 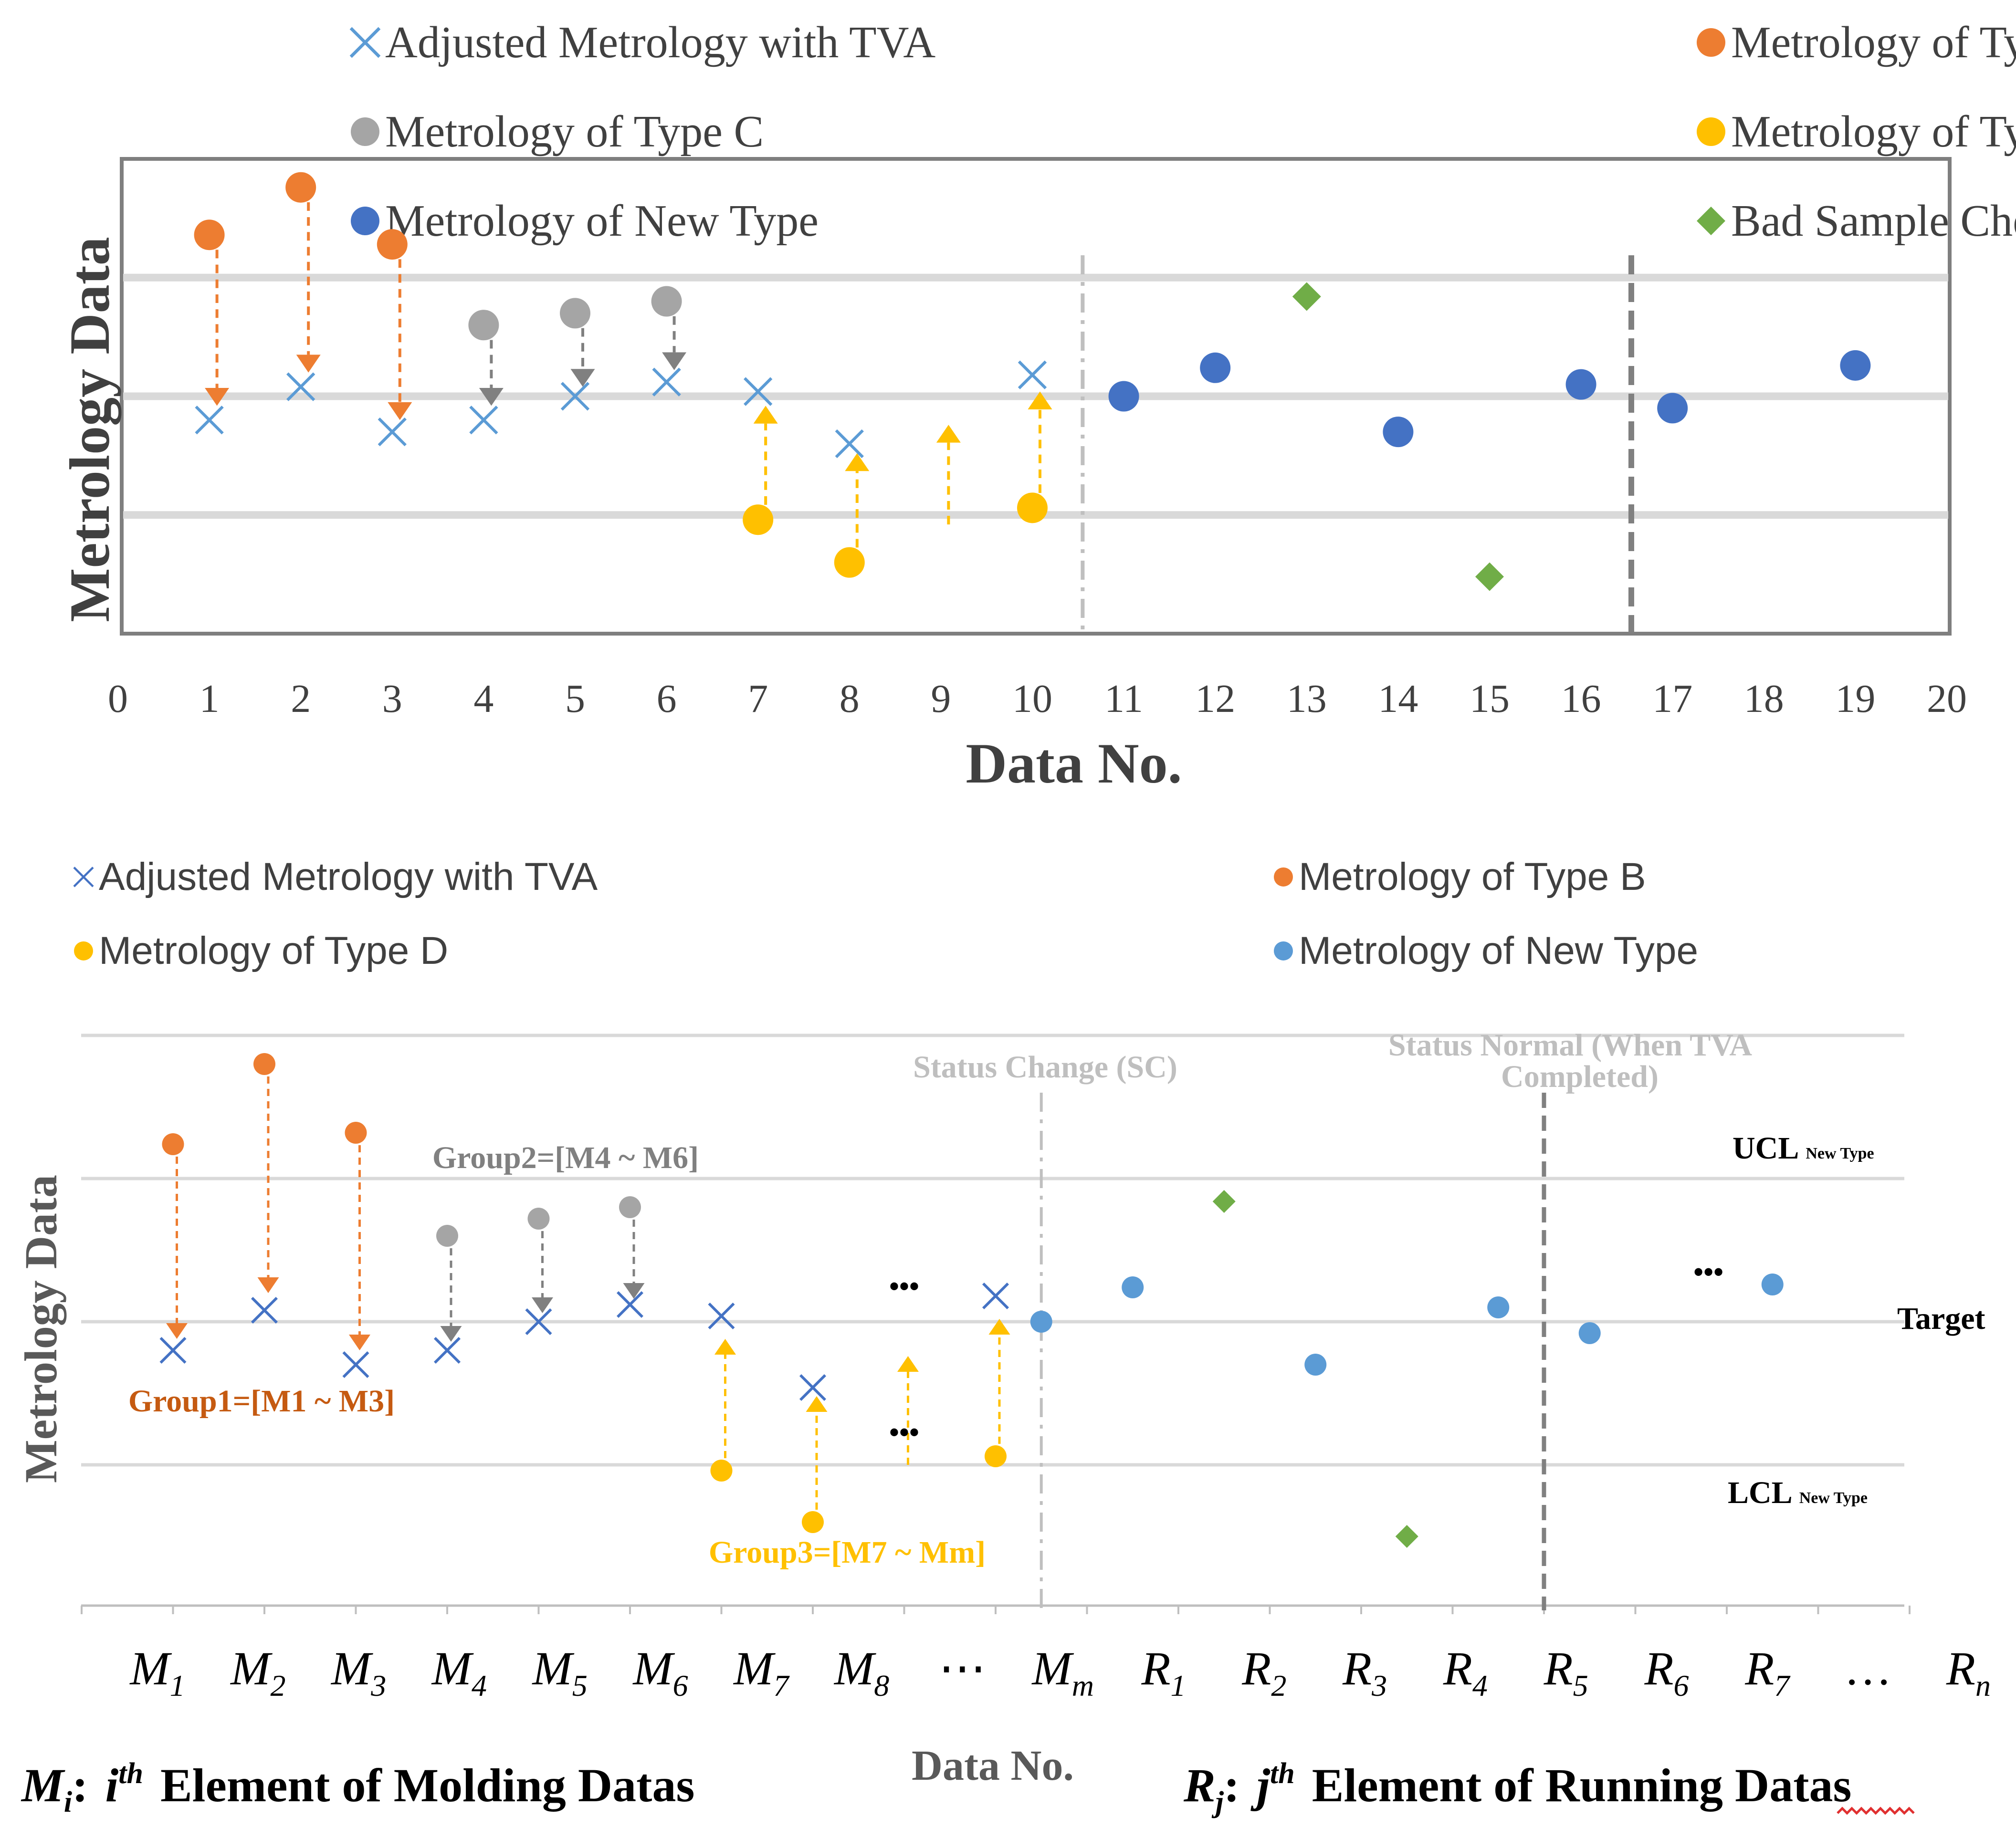 I want to click on top-xtick-6: 6, so click(x=667, y=699).